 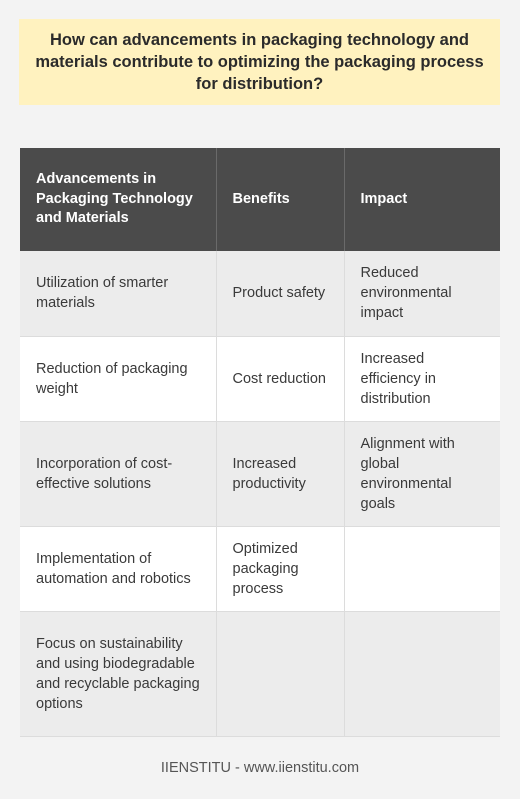 I want to click on footer-credit: IIENSTITU - www.iienstitu.com, so click(x=260, y=768).